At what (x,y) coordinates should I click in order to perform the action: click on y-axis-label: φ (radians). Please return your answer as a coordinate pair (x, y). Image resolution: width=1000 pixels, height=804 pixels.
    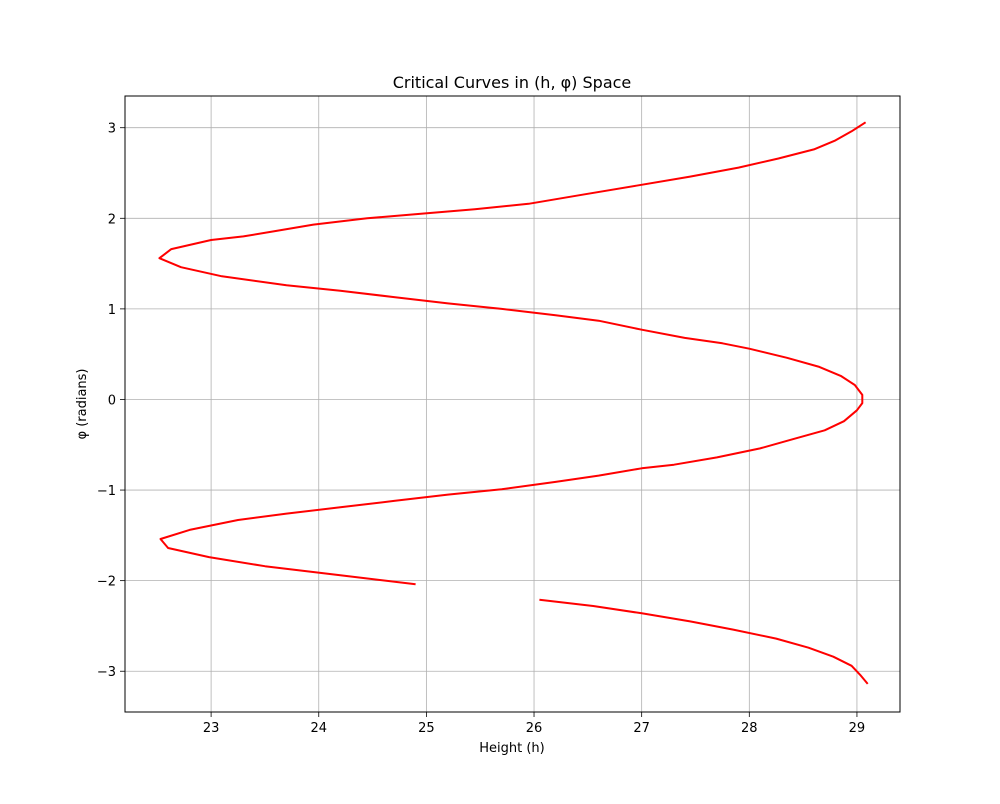
    Looking at the image, I should click on (82, 403).